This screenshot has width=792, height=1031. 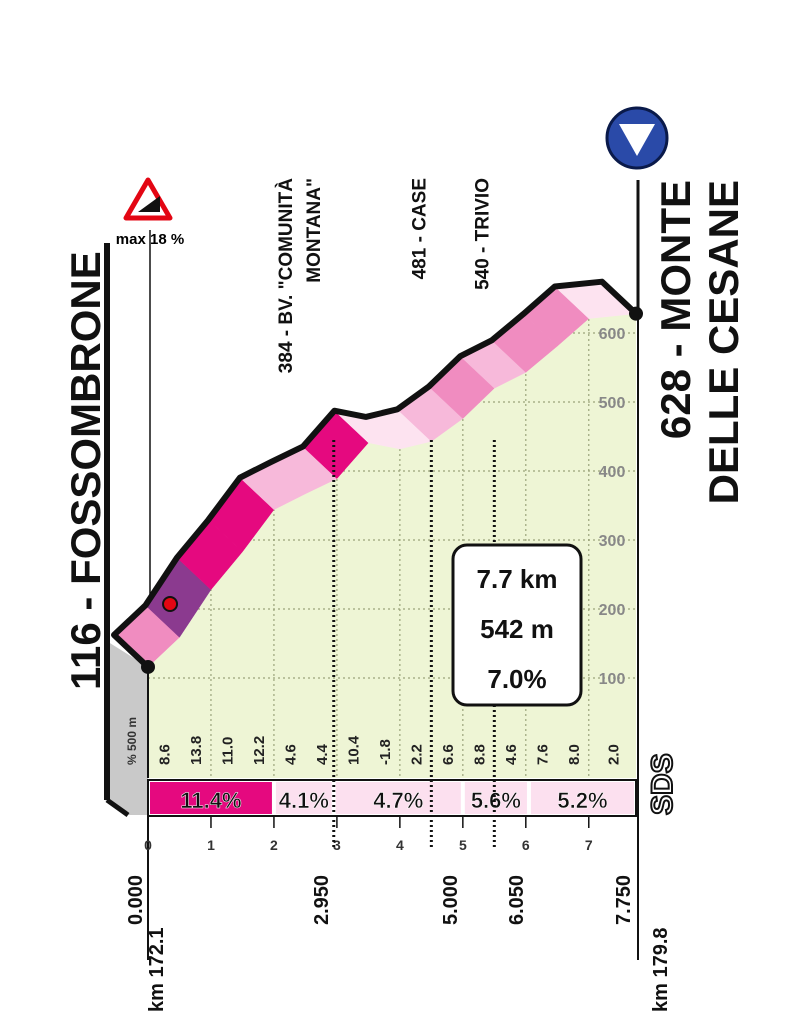 I want to click on gradient-label: 6.6, so click(x=448, y=754).